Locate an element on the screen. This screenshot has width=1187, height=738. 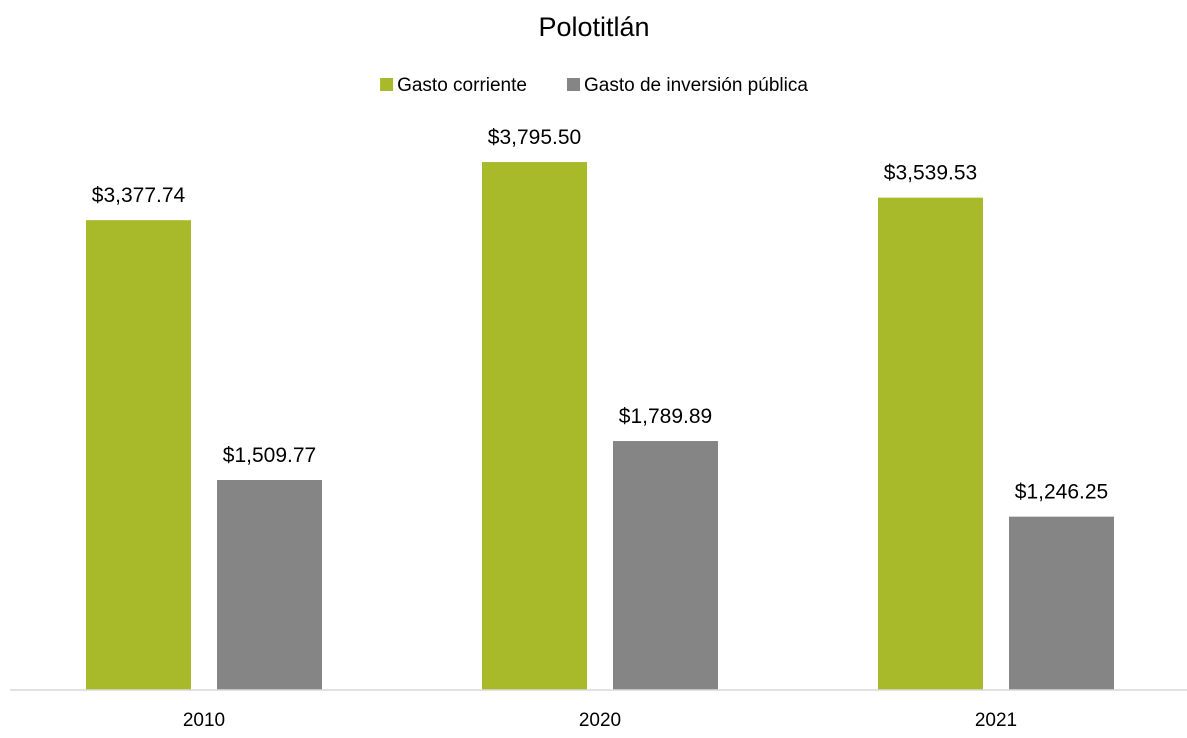
bar-gasto-inversion-2021 is located at coordinates (1061, 603).